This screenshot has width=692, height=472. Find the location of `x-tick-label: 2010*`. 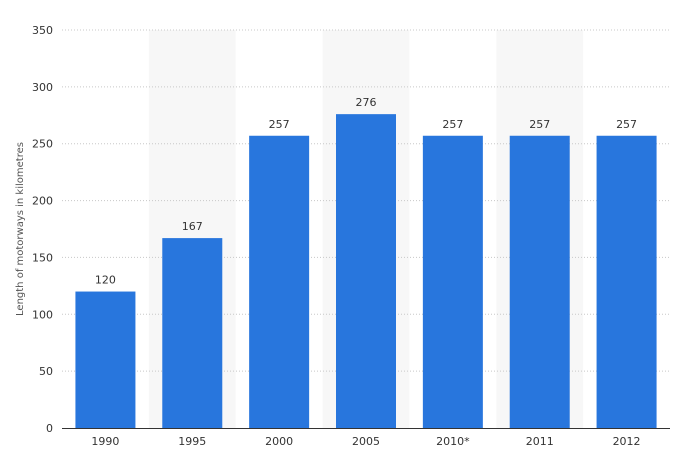

x-tick-label: 2010* is located at coordinates (453, 441).